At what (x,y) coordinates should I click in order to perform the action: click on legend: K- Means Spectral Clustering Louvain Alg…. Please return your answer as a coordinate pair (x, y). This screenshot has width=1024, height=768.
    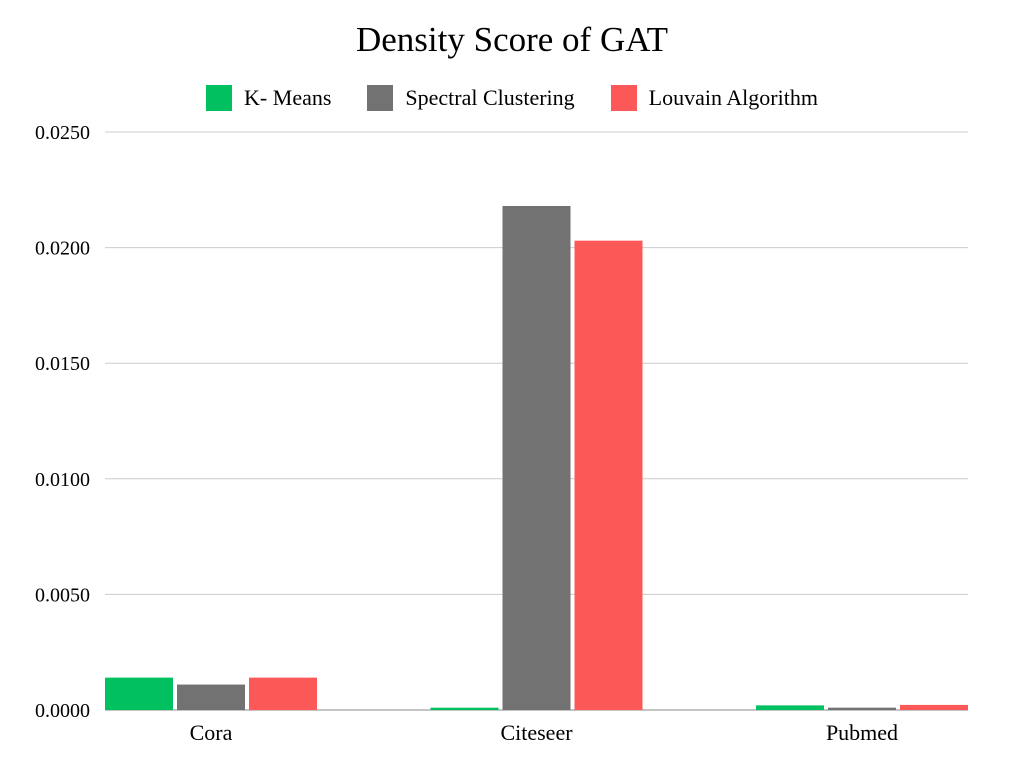
    Looking at the image, I should click on (512, 98).